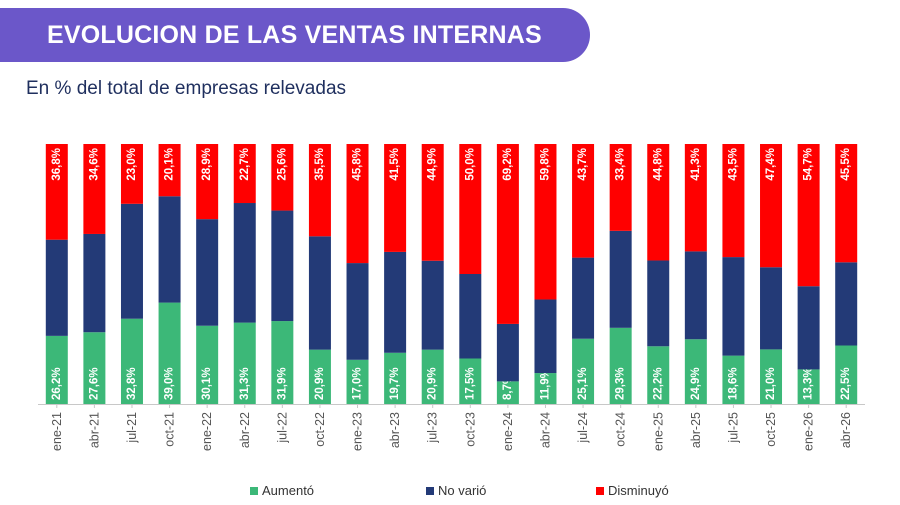 The height and width of the screenshot is (505, 900). Describe the element at coordinates (320, 429) in the screenshot. I see `x-tick-label-7: oct-22` at that location.